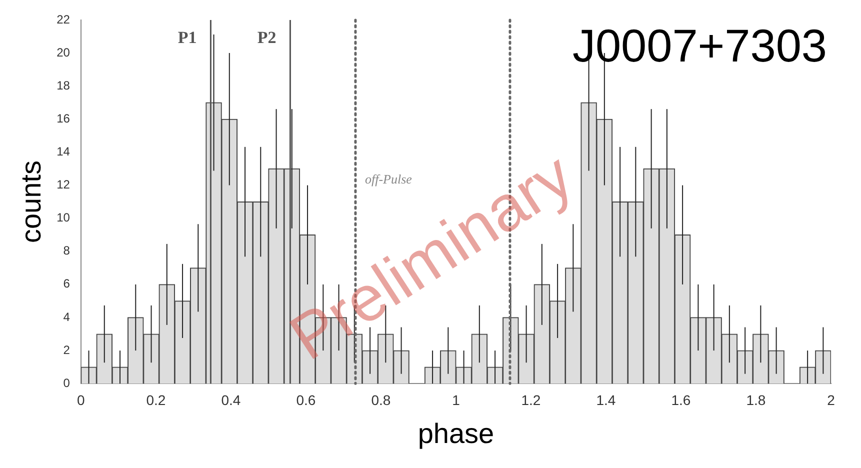  I want to click on y-tick-label: 0, so click(66, 383).